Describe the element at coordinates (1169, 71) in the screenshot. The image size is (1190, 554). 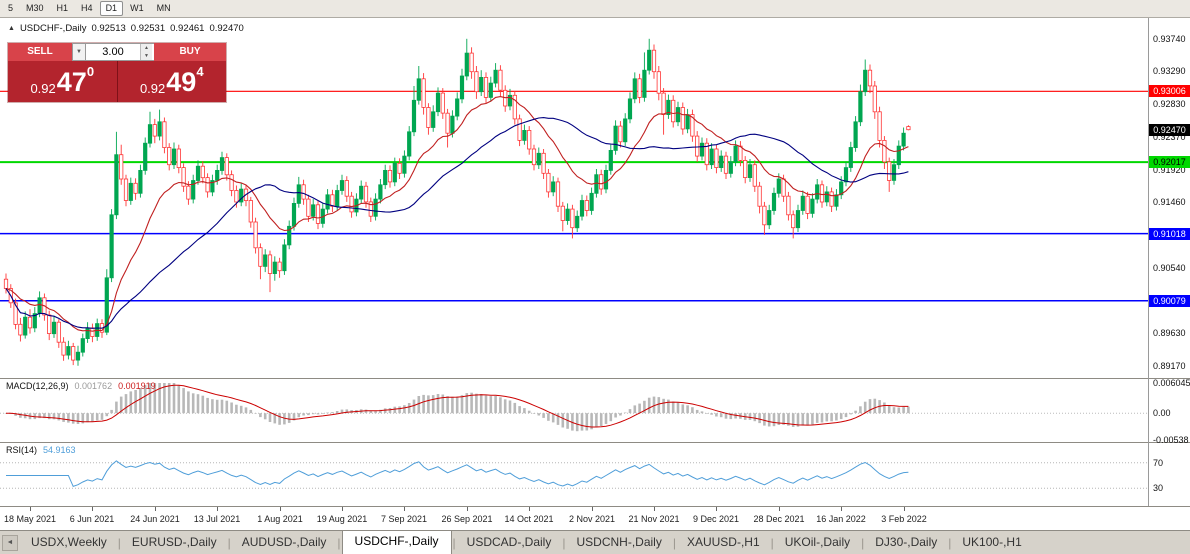
I see `price-axis-tick: 0.93290` at that location.